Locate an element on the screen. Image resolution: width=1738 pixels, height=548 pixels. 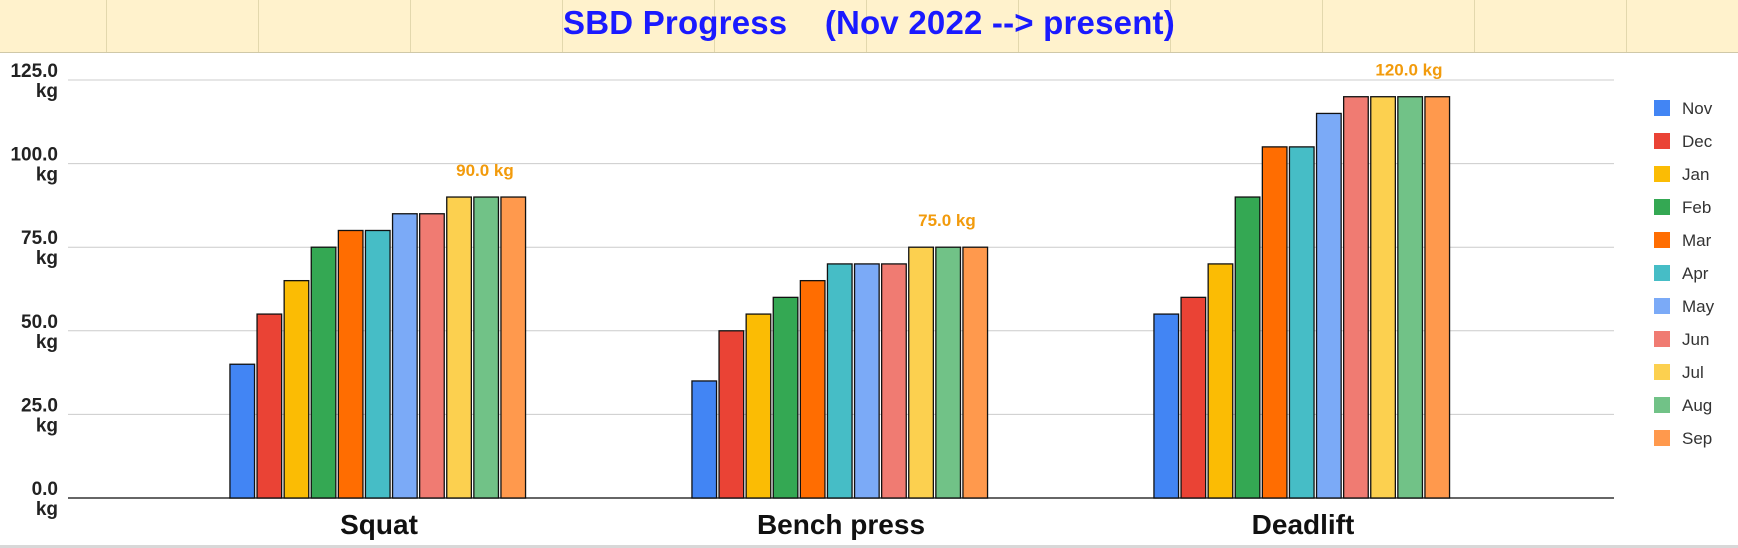
bar-squat-apr is located at coordinates (377, 364).